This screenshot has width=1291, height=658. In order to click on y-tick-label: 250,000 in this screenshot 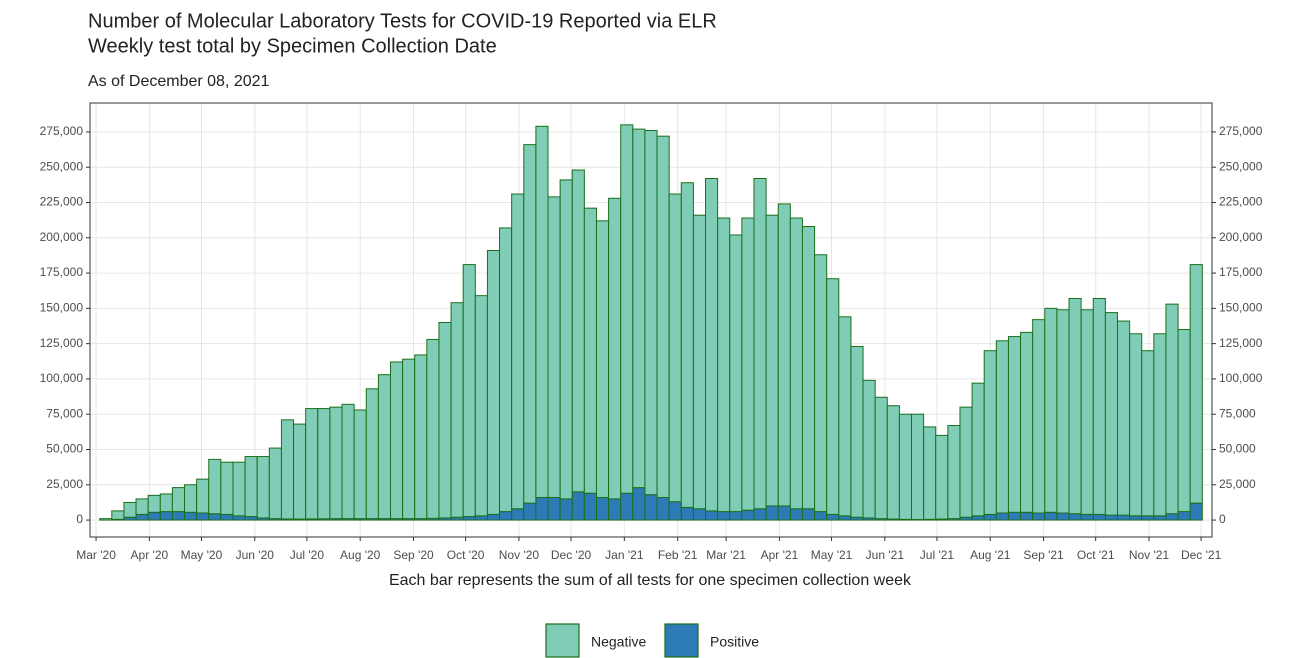, I will do `click(62, 166)`.